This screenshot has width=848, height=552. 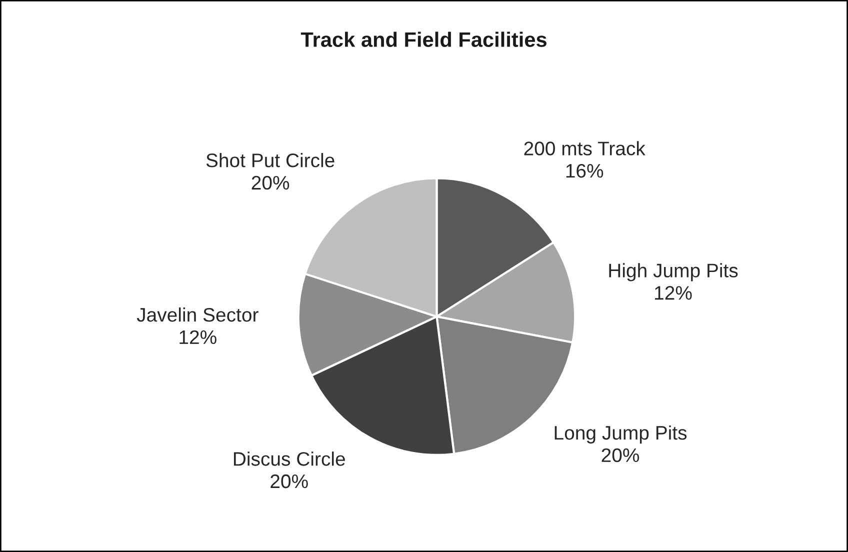 I want to click on slice-label: Shot Put Circle, so click(x=270, y=160).